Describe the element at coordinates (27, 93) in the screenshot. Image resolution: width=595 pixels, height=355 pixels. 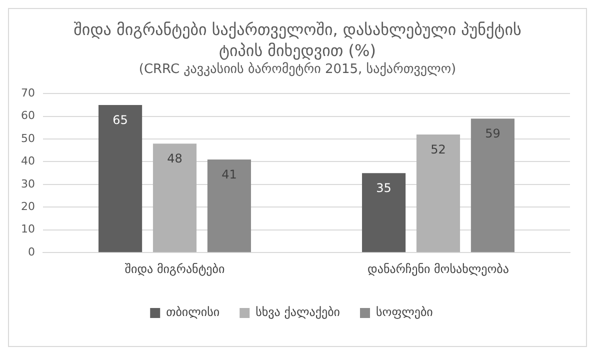
I see `y-tick-label: 70` at that location.